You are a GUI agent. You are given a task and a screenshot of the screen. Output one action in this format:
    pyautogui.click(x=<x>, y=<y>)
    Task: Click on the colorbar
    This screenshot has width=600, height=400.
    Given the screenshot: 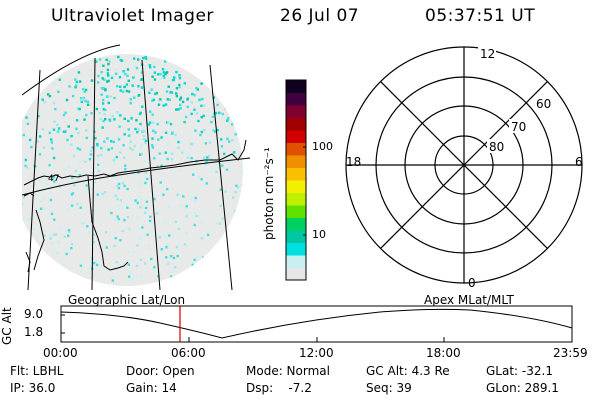 What is the action you would take?
    pyautogui.click(x=296, y=180)
    